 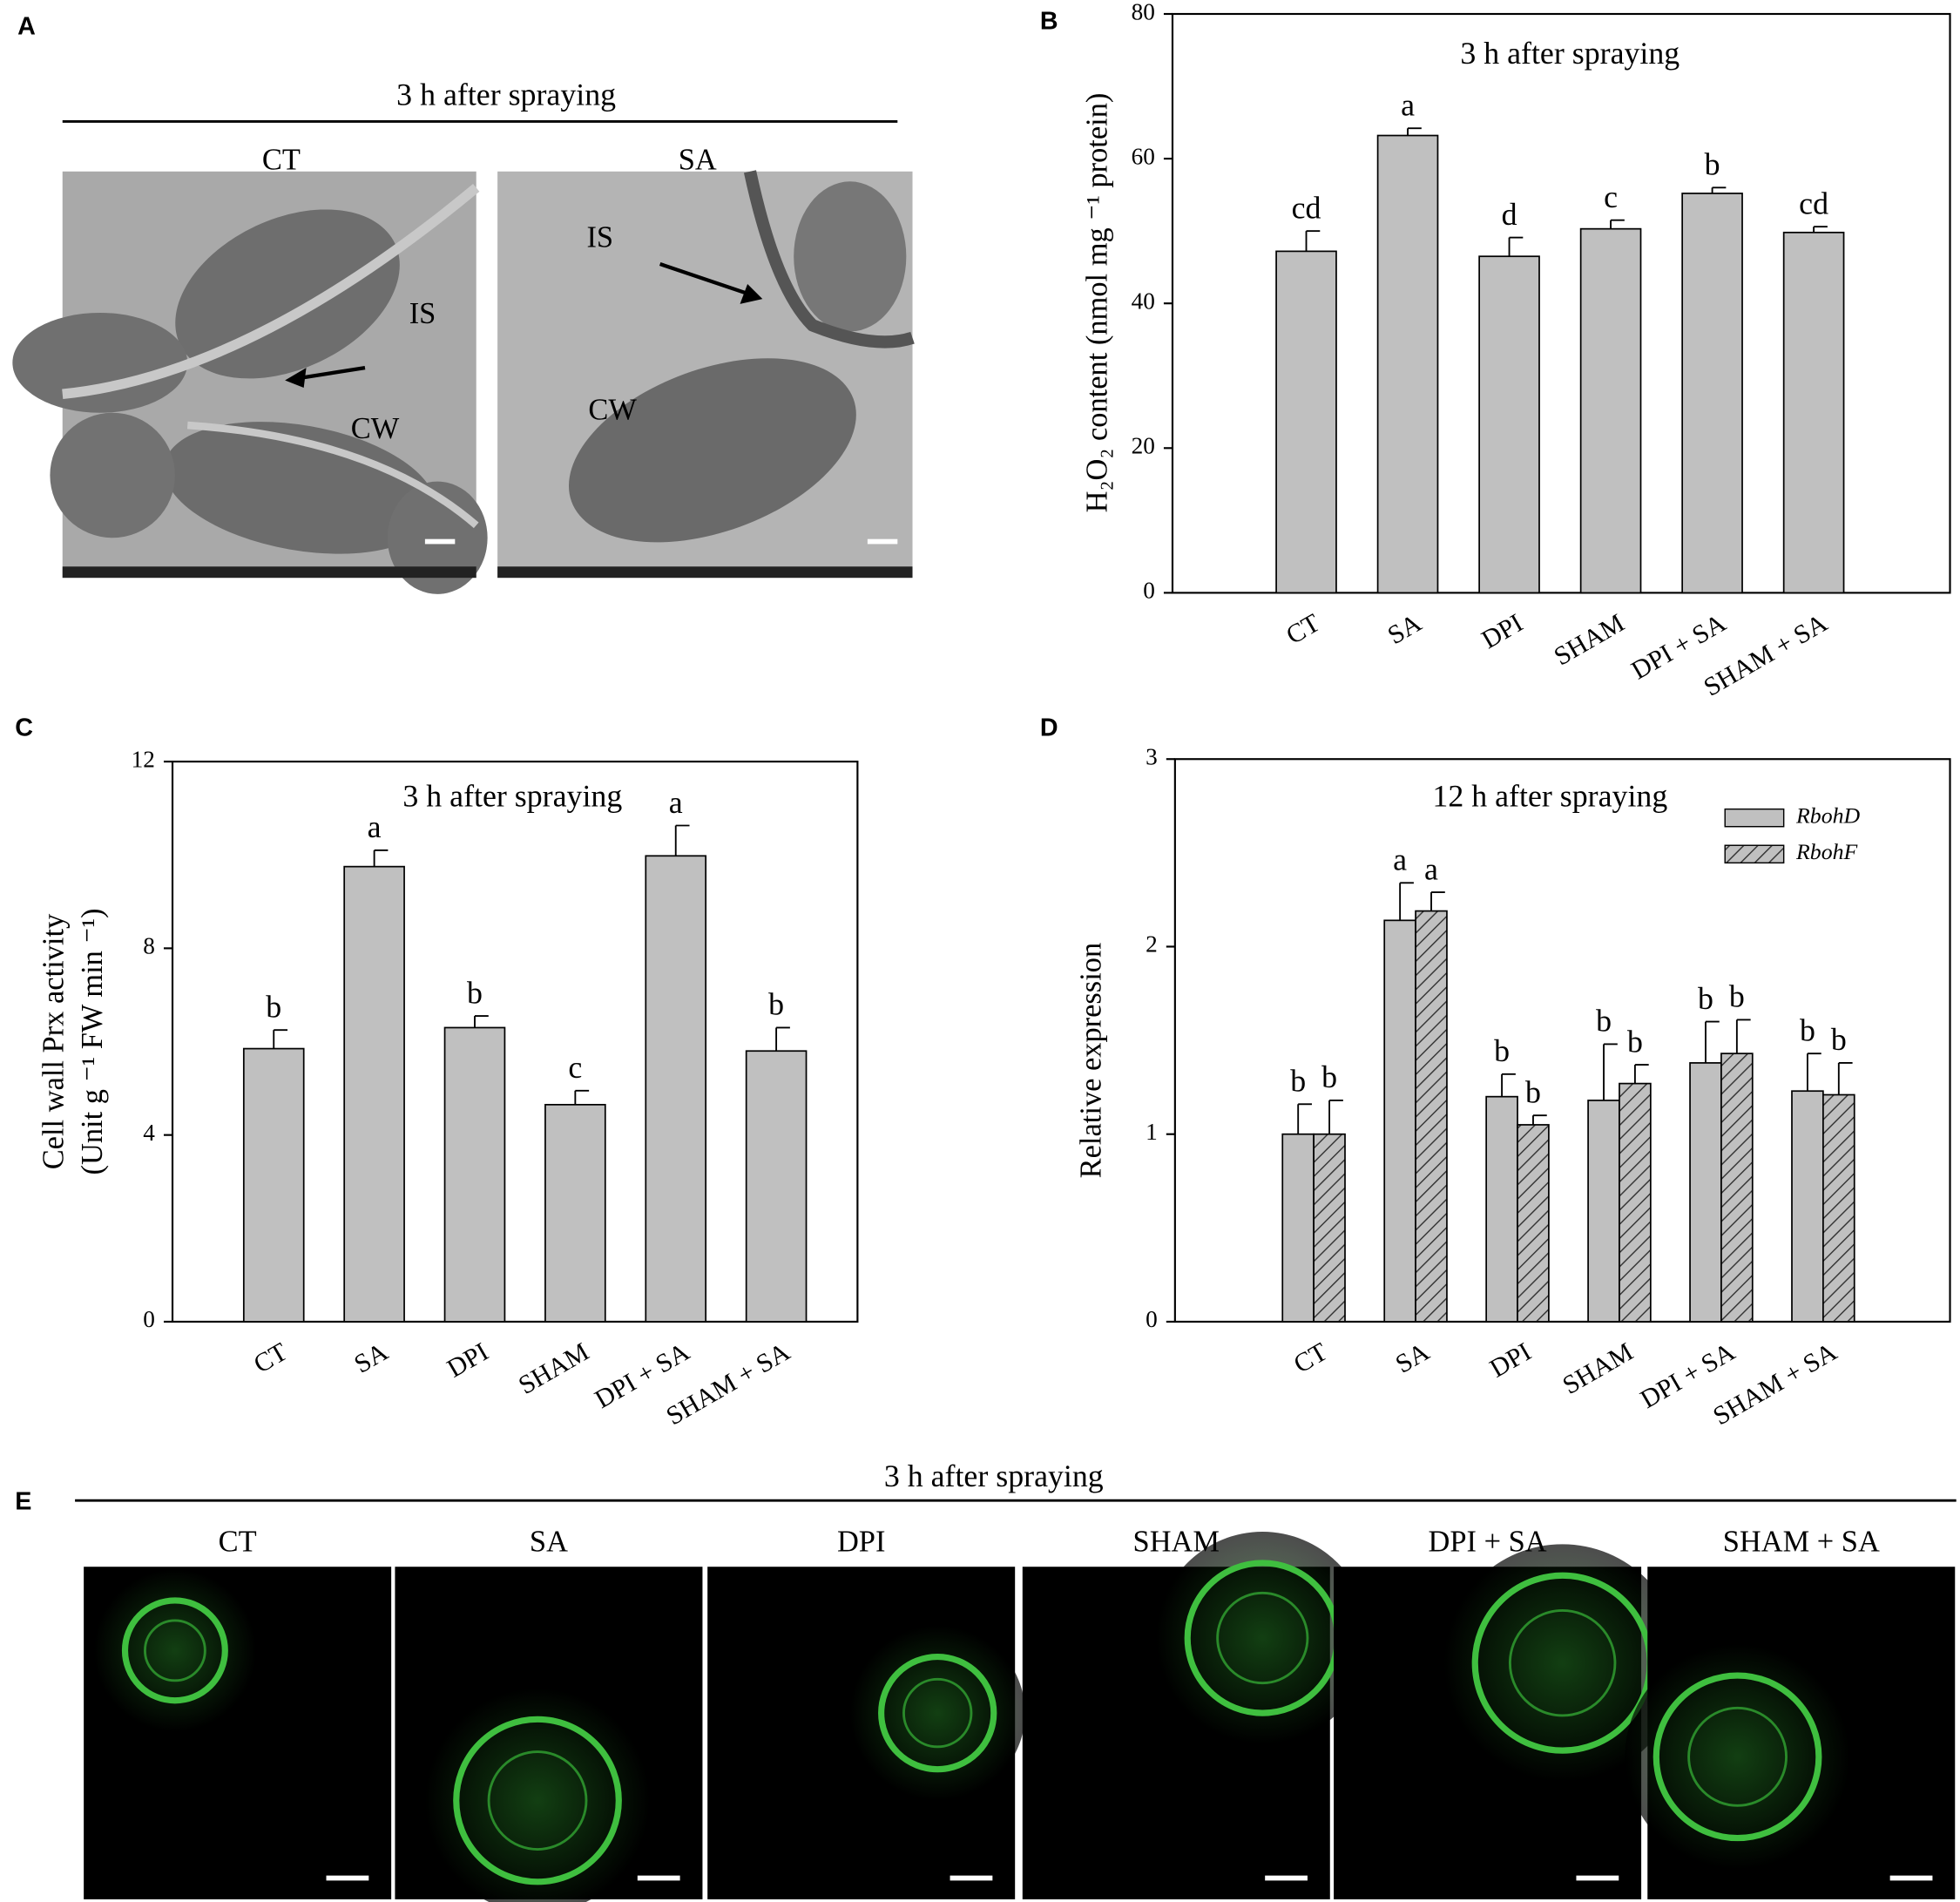 What do you see at coordinates (375, 428) in the screenshot?
I see `image-annotation: CW` at bounding box center [375, 428].